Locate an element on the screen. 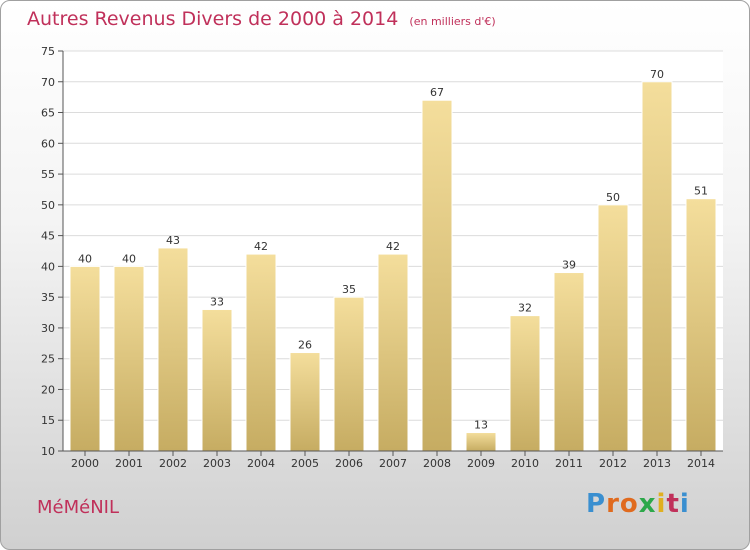 The height and width of the screenshot is (550, 750). y-tick-label: 35 is located at coordinates (48, 297).